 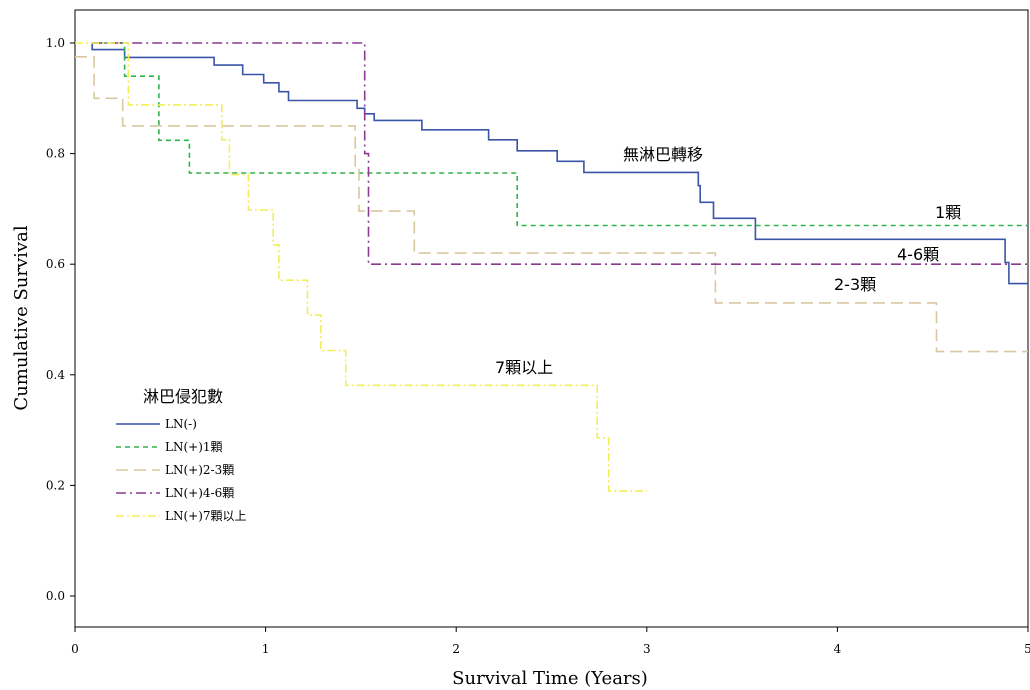 I want to click on y-tick-label: 0.8, so click(x=55, y=154).